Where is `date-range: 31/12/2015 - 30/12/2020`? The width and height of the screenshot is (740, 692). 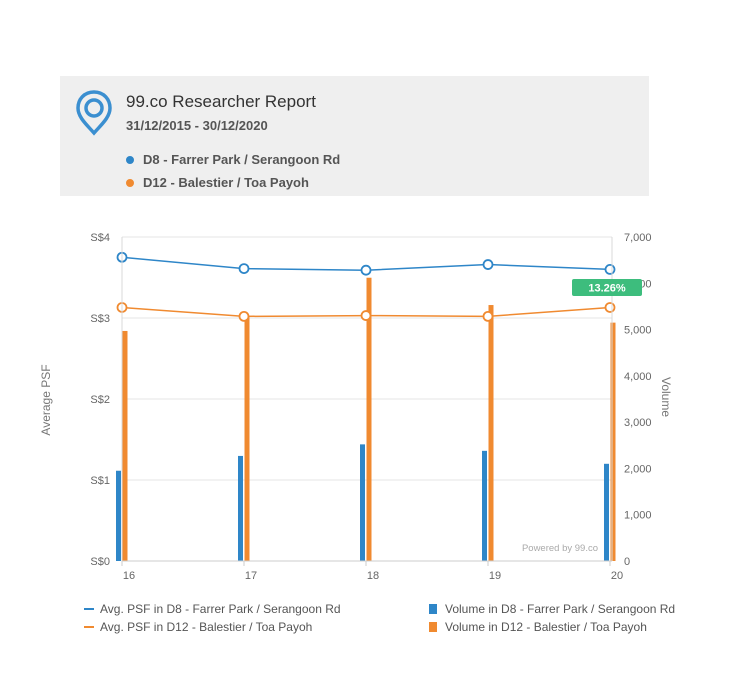
date-range: 31/12/2015 - 30/12/2020 is located at coordinates (197, 125).